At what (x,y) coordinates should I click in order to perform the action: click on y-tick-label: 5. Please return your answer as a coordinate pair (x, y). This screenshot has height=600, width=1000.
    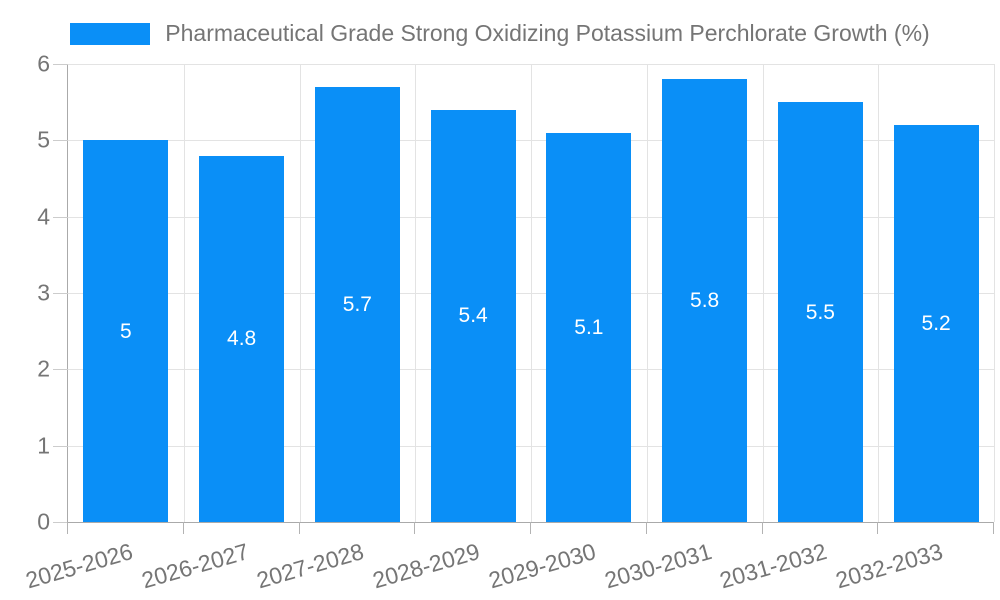
    Looking at the image, I should click on (43, 139).